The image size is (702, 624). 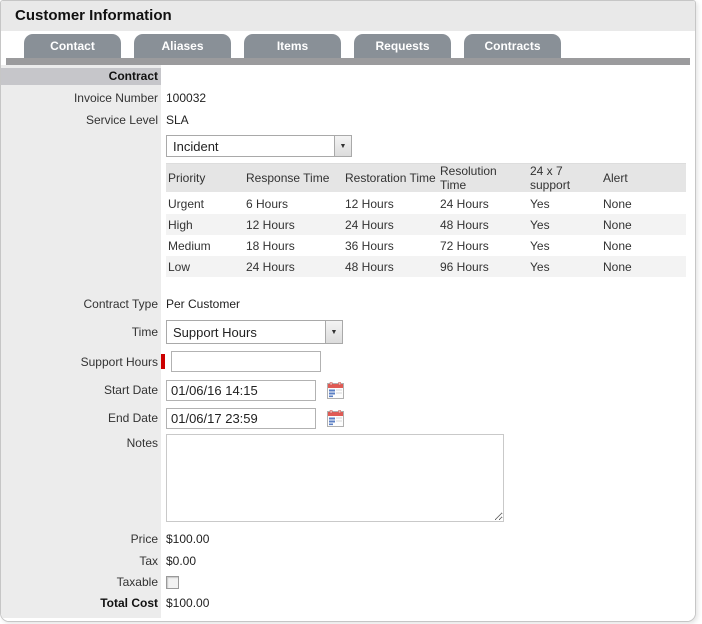 What do you see at coordinates (293, 178) in the screenshot?
I see `col-response-time: Response Time` at bounding box center [293, 178].